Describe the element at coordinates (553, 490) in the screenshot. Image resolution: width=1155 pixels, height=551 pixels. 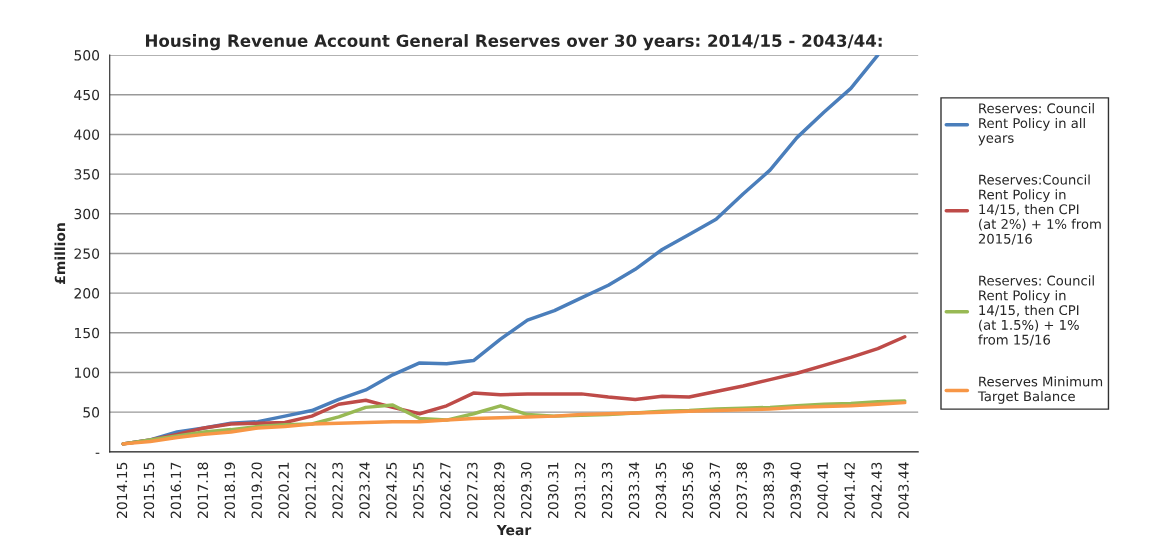
I see `x-tick-label: 2030.31` at that location.